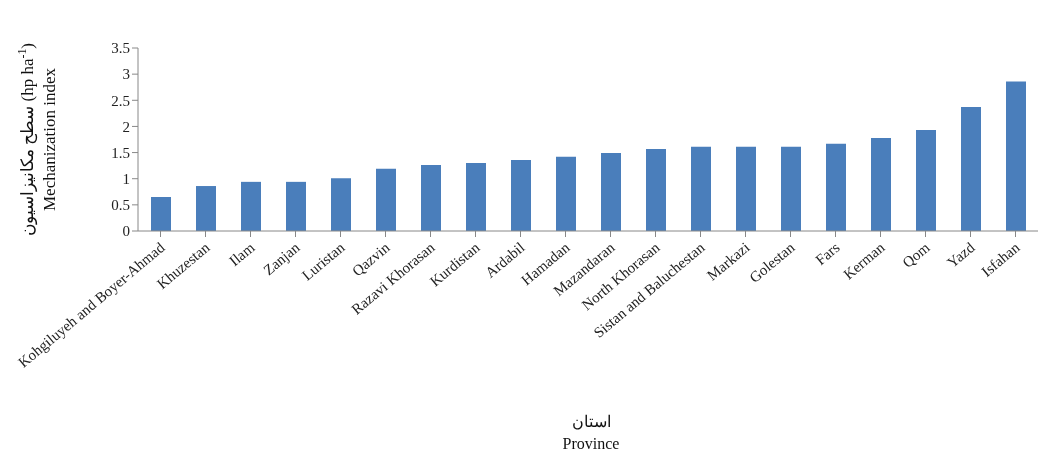 The height and width of the screenshot is (463, 1052). I want to click on x-tick-label: Yazd, so click(961, 254).